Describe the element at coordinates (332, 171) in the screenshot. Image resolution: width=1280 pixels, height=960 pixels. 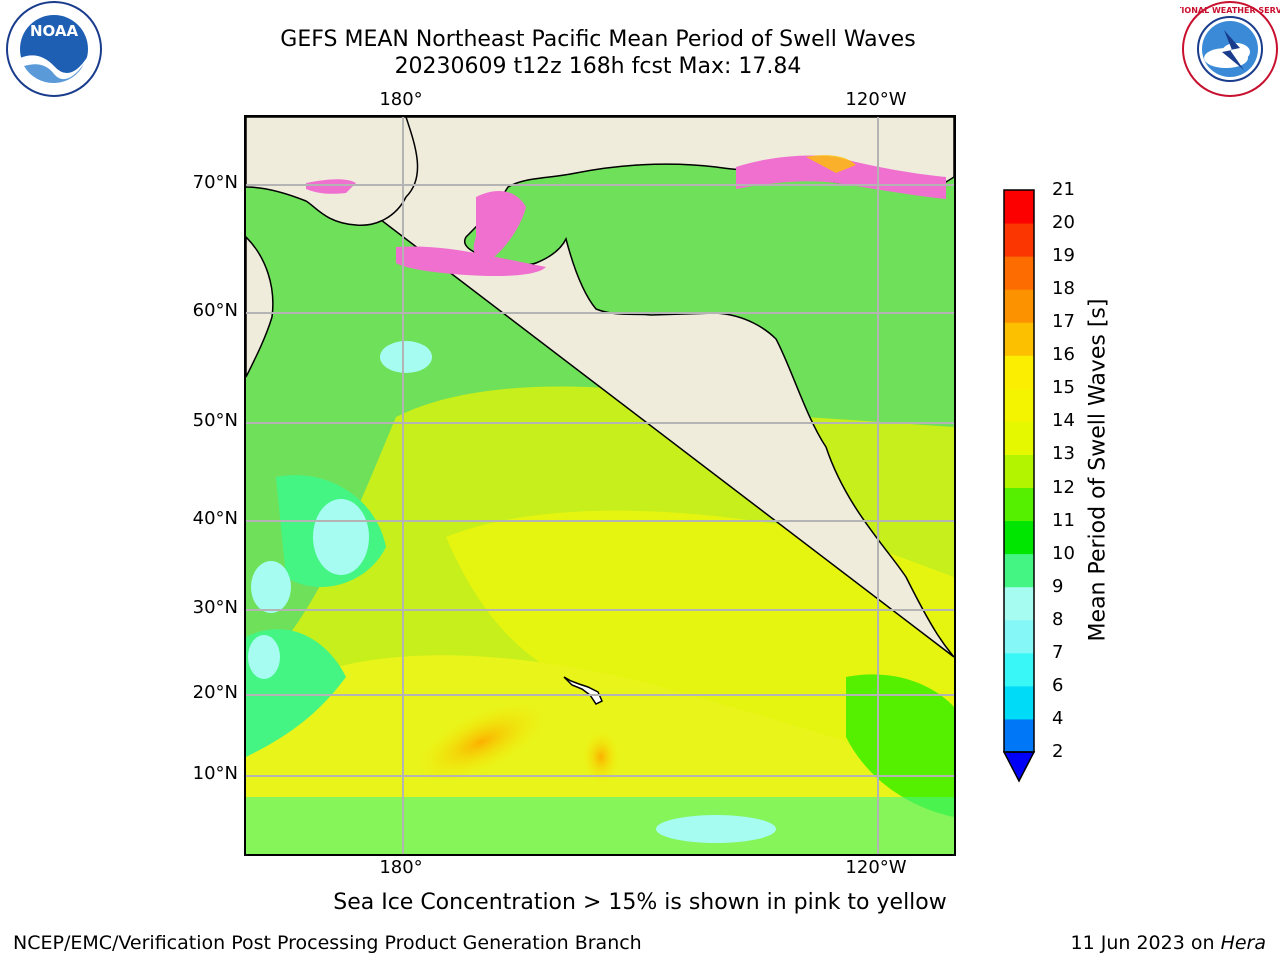
I see `land-siberia-north` at that location.